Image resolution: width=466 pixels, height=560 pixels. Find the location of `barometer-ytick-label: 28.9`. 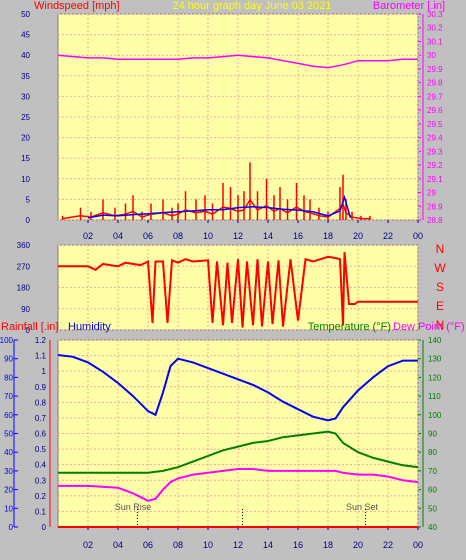

barometer-ytick-label: 28.9 is located at coordinates (435, 206).